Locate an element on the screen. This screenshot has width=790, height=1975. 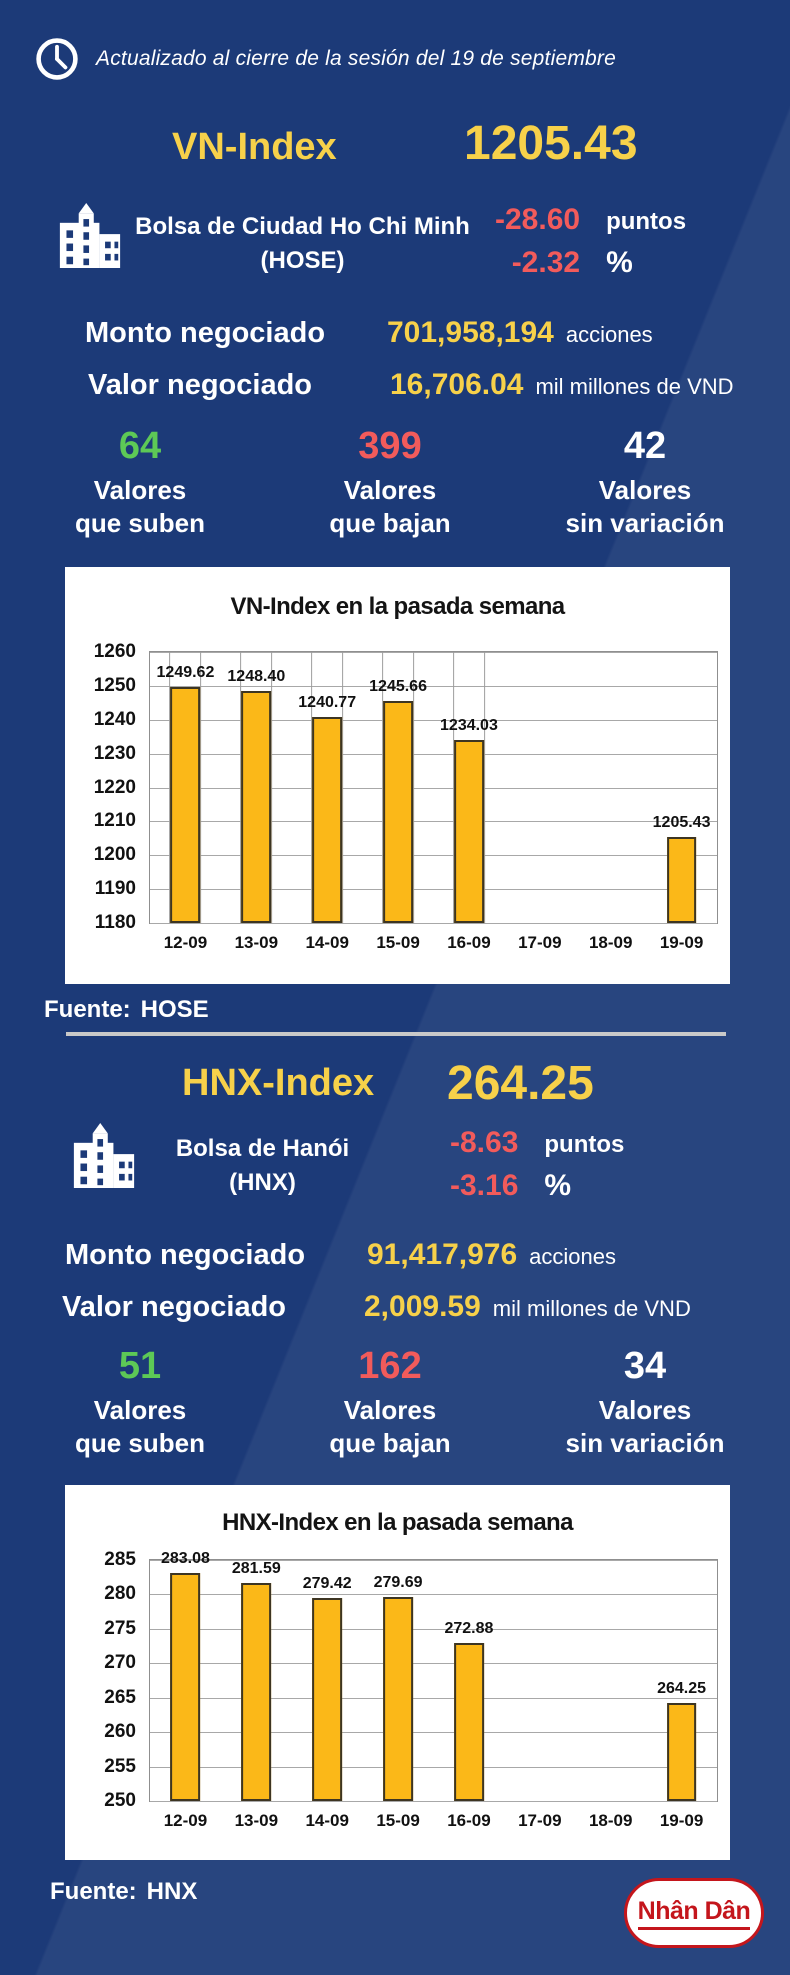
vn-volume-unit: acciones is located at coordinates (609, 334).